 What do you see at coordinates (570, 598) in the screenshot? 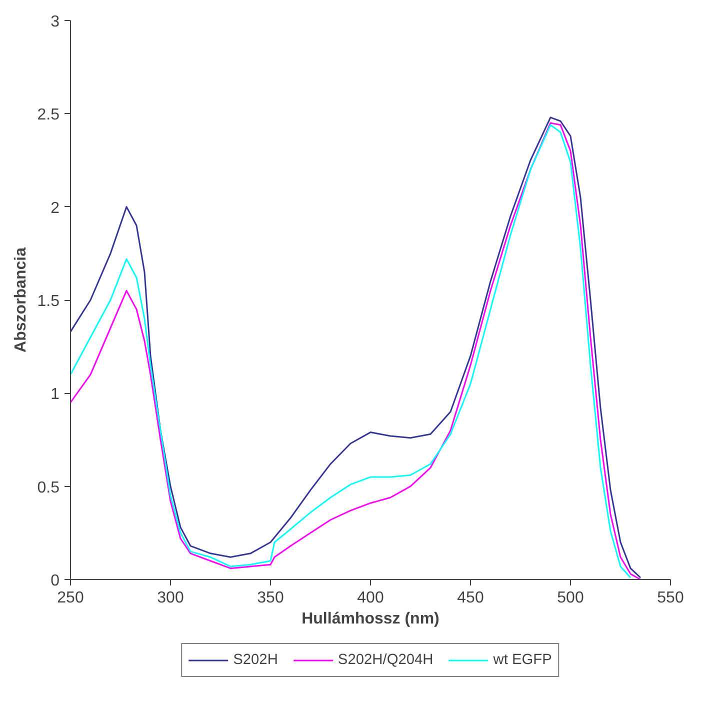
I see `x-tick-label: 500` at bounding box center [570, 598].